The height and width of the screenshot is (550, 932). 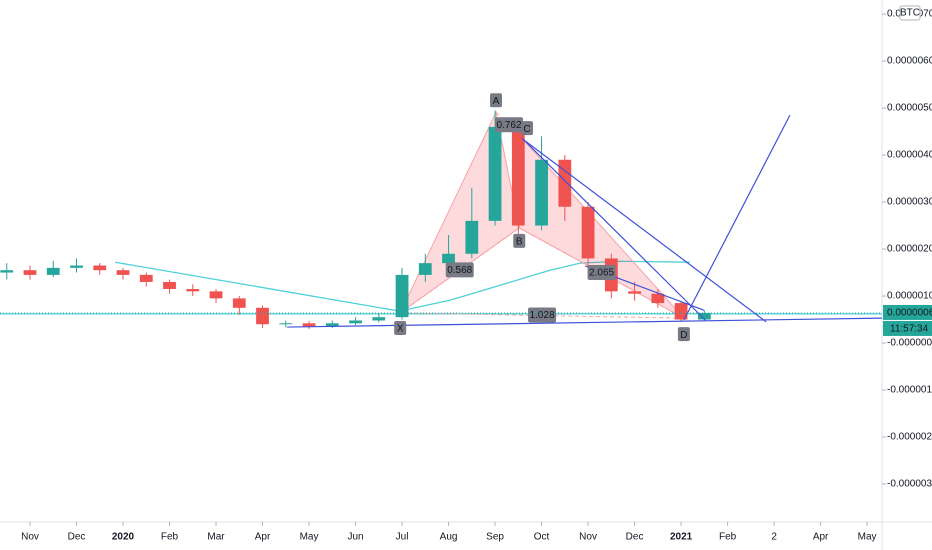 What do you see at coordinates (355, 537) in the screenshot?
I see `x-tick-label: Jun` at bounding box center [355, 537].